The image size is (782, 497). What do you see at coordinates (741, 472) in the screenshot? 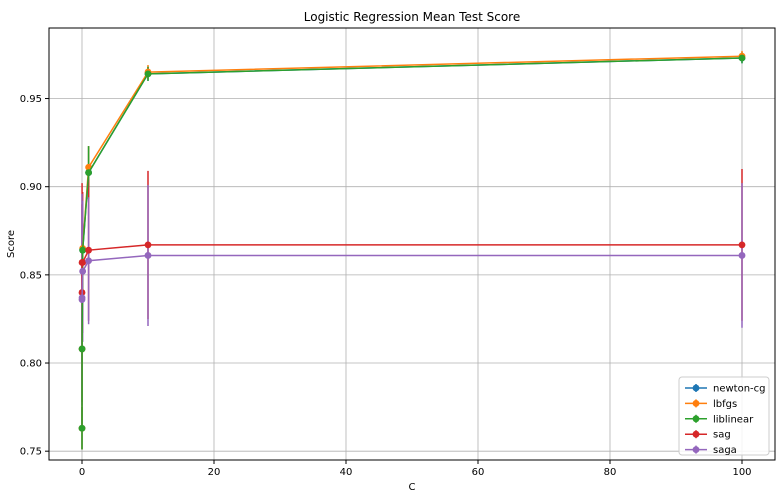
I see `x-tick-label: 100` at bounding box center [741, 472].